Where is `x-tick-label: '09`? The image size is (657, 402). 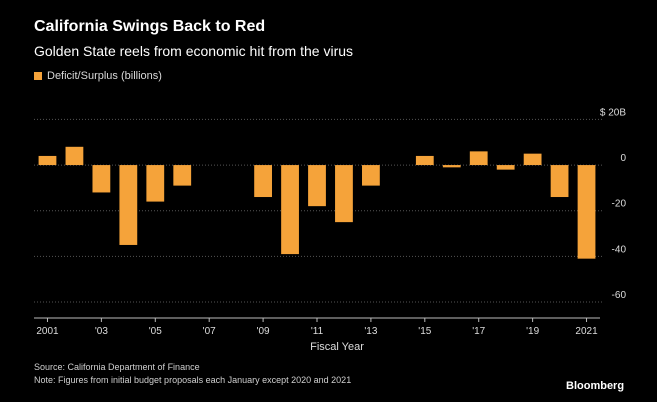 x-tick-label: '09 is located at coordinates (263, 331).